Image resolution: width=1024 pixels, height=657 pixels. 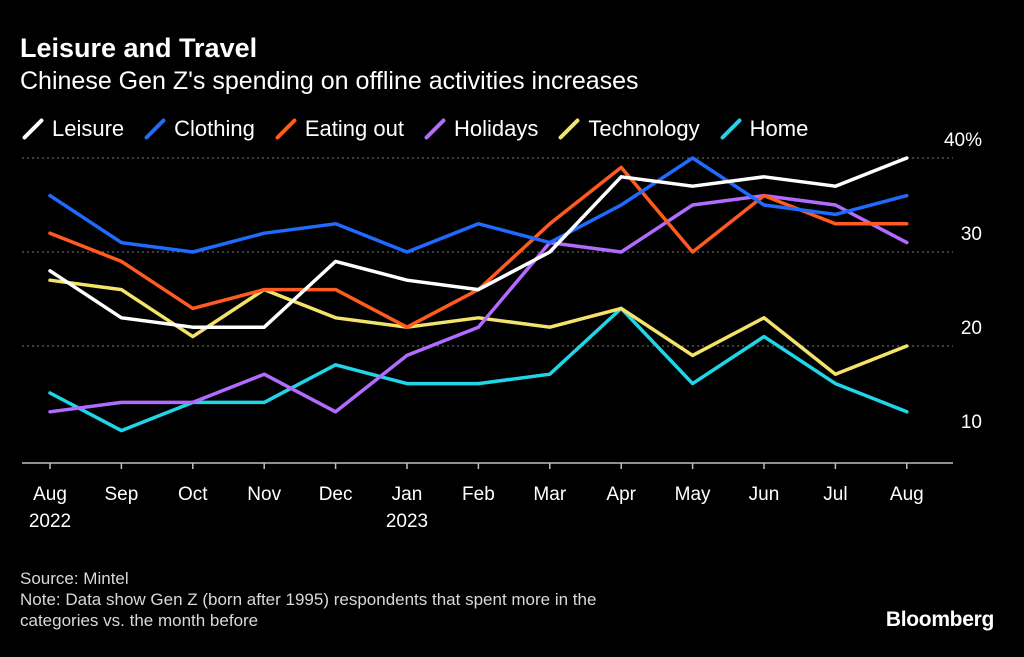 What do you see at coordinates (121, 494) in the screenshot?
I see `x-tick-label-1: Sep` at bounding box center [121, 494].